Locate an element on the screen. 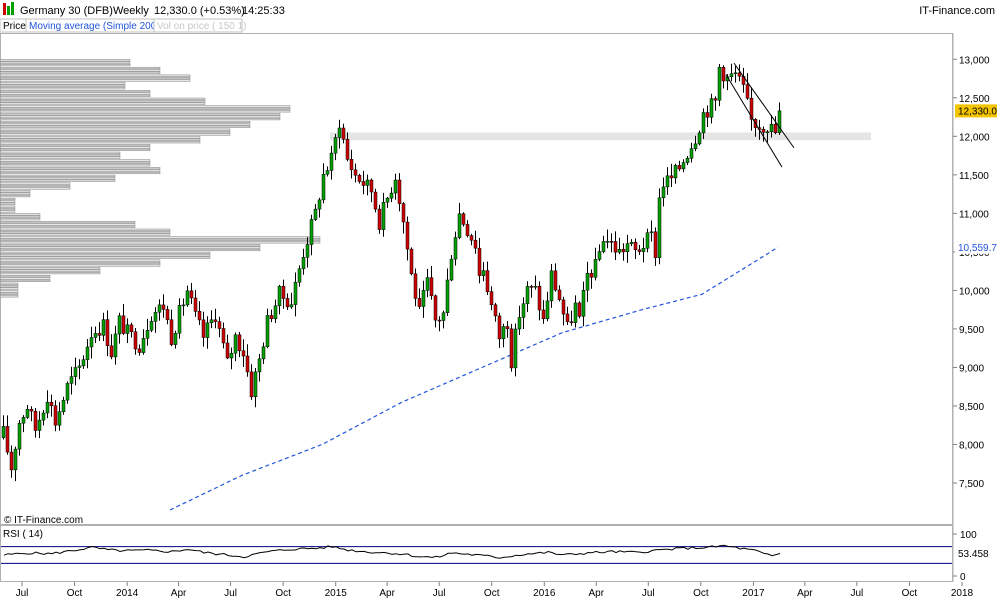  rsi-tick-label: 100 is located at coordinates (968, 535).